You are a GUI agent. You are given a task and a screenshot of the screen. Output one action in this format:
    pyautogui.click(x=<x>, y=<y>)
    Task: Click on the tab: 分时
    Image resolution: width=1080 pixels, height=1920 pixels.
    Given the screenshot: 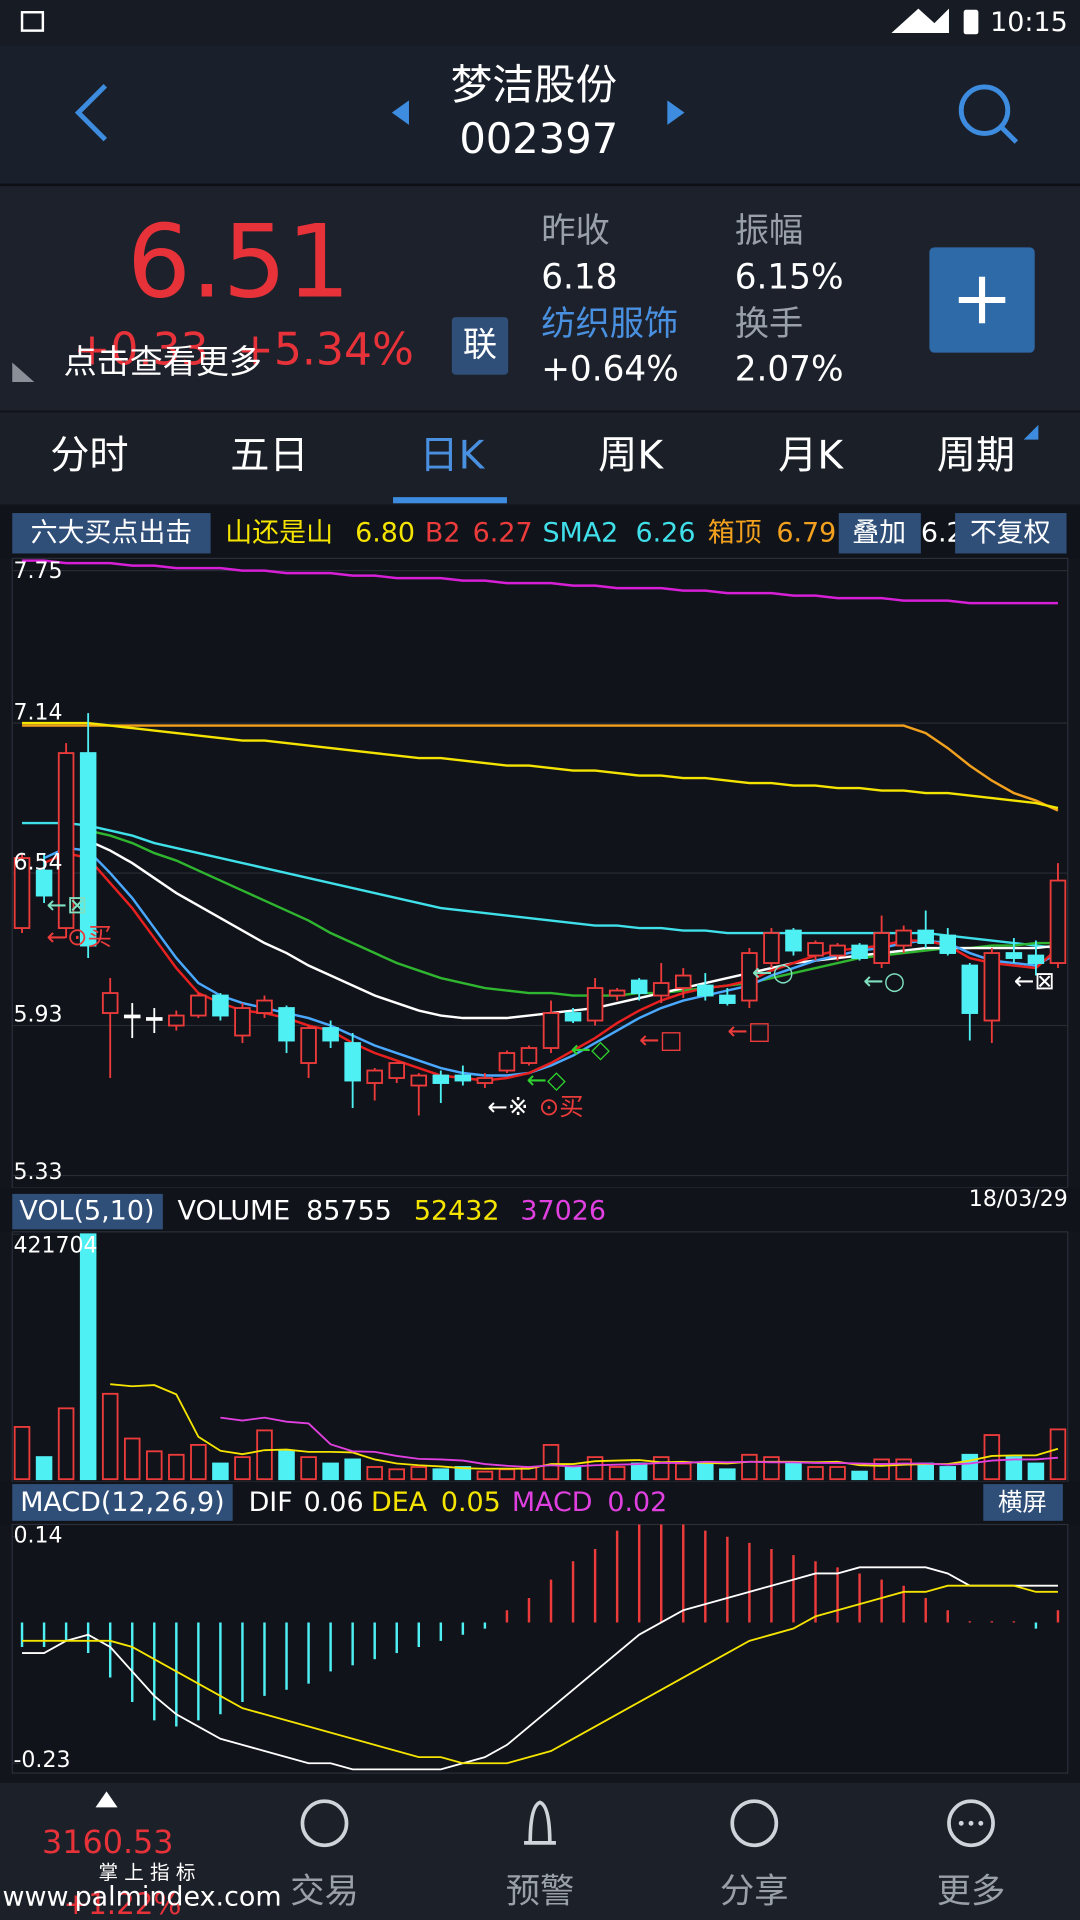 What is the action you would take?
    pyautogui.click(x=89, y=455)
    